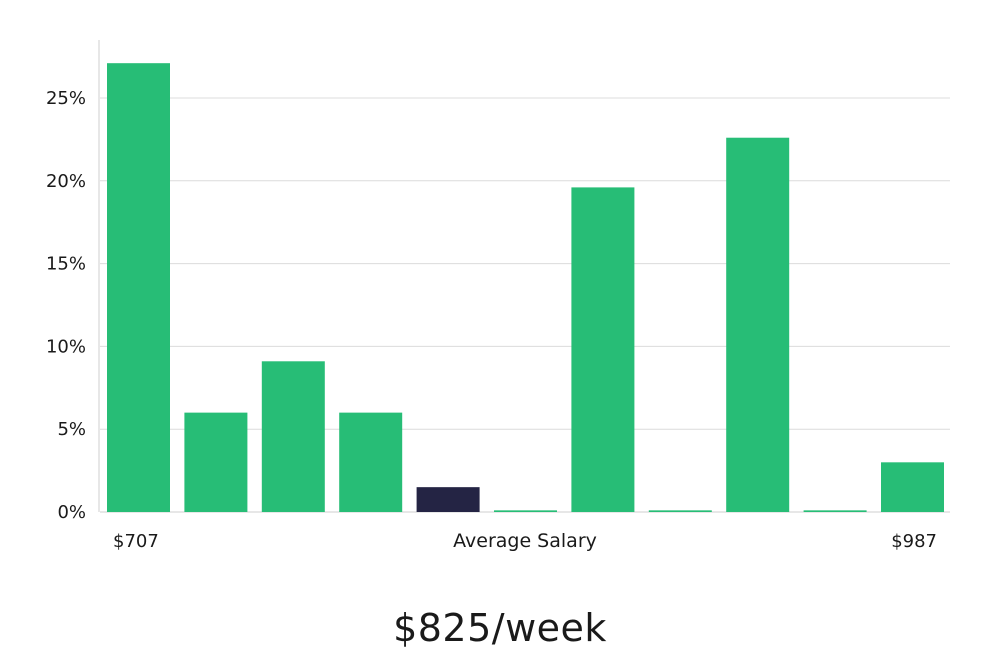 This screenshot has height=660, width=1000. What do you see at coordinates (71, 429) in the screenshot?
I see `y-tick-label: 5%` at bounding box center [71, 429].